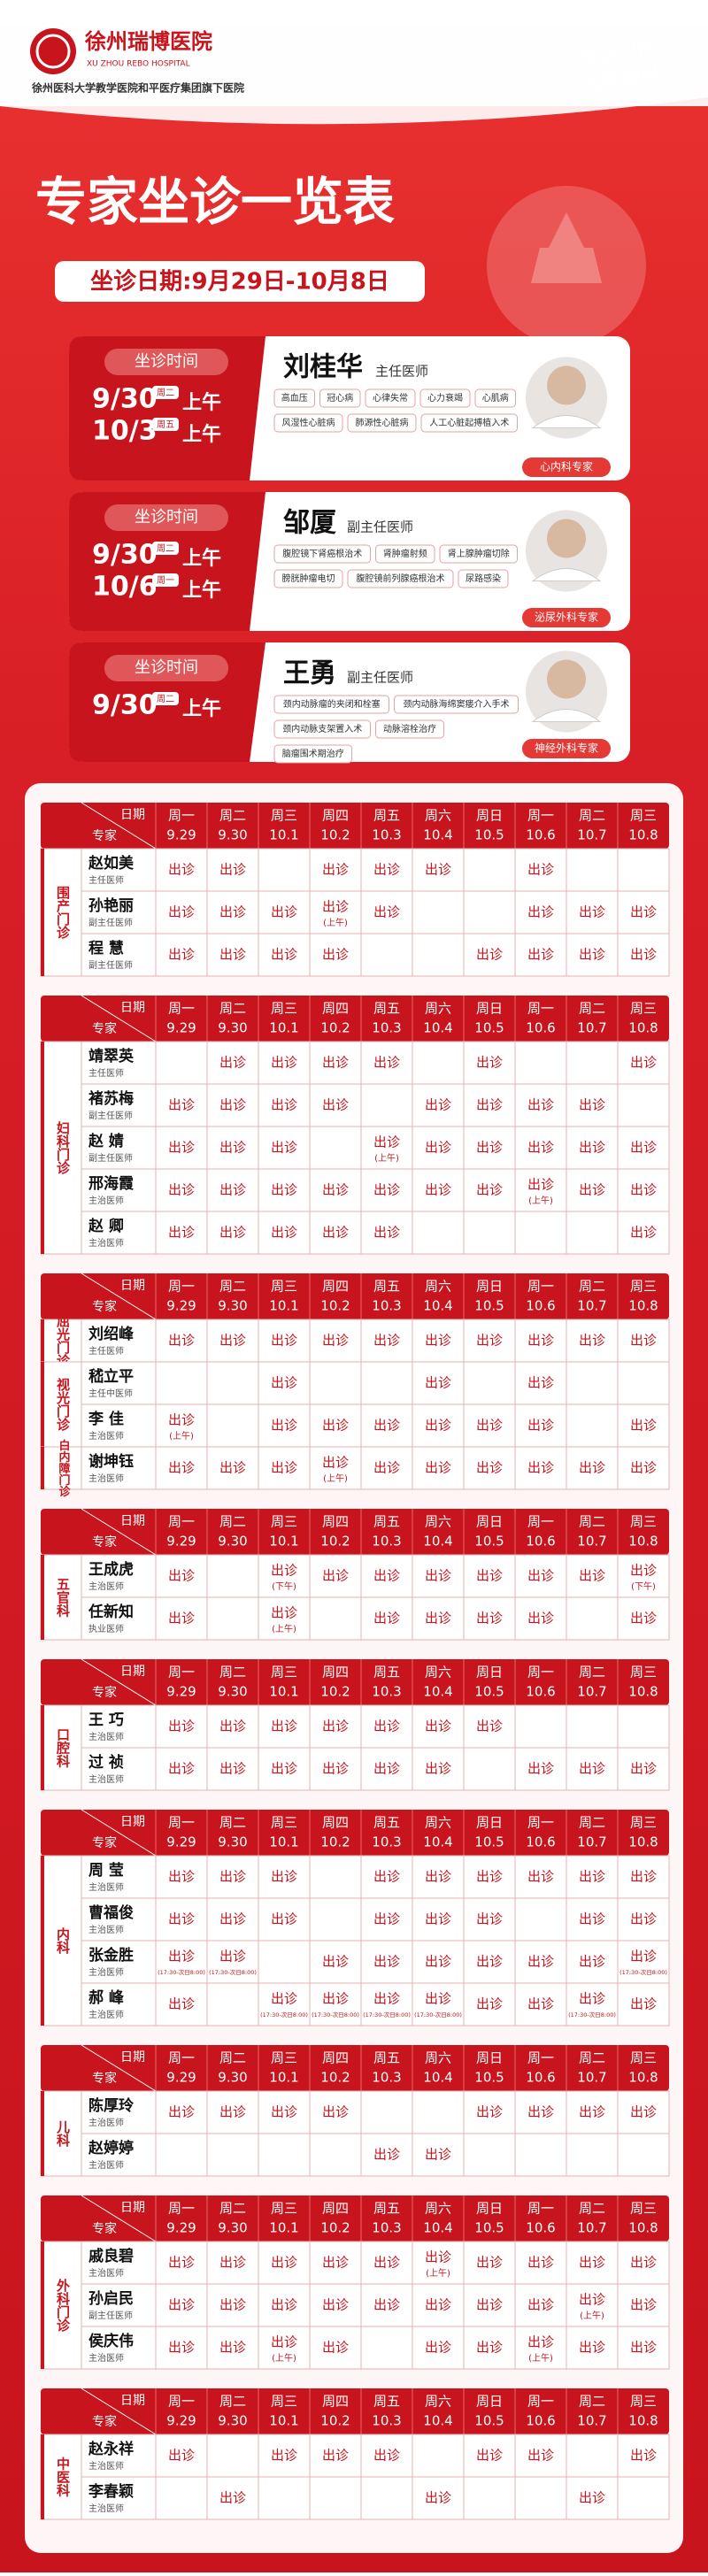 The height and width of the screenshot is (2576, 708). What do you see at coordinates (111, 2449) in the screenshot?
I see `doctor-name: 赵永祥` at bounding box center [111, 2449].